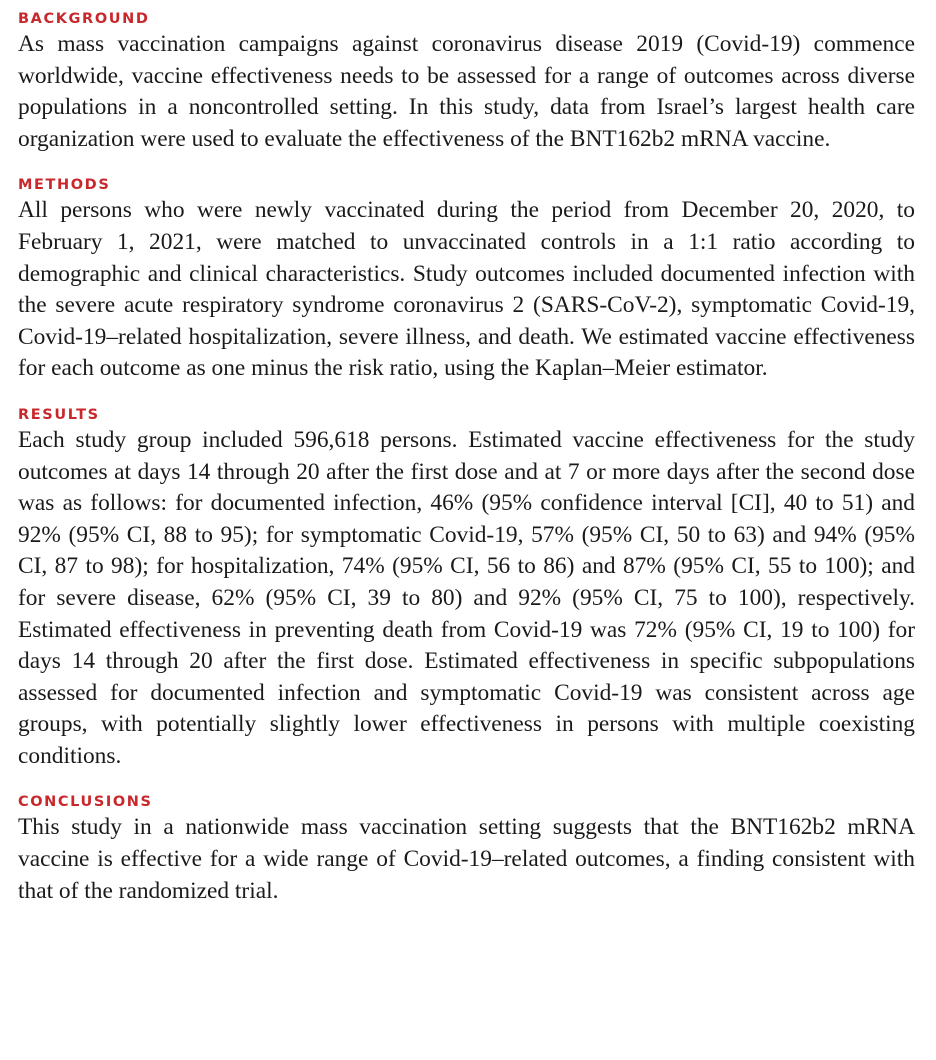 This screenshot has width=936, height=1060. I want to click on conclusions-heading: CONCLUSIONS, so click(85, 802).